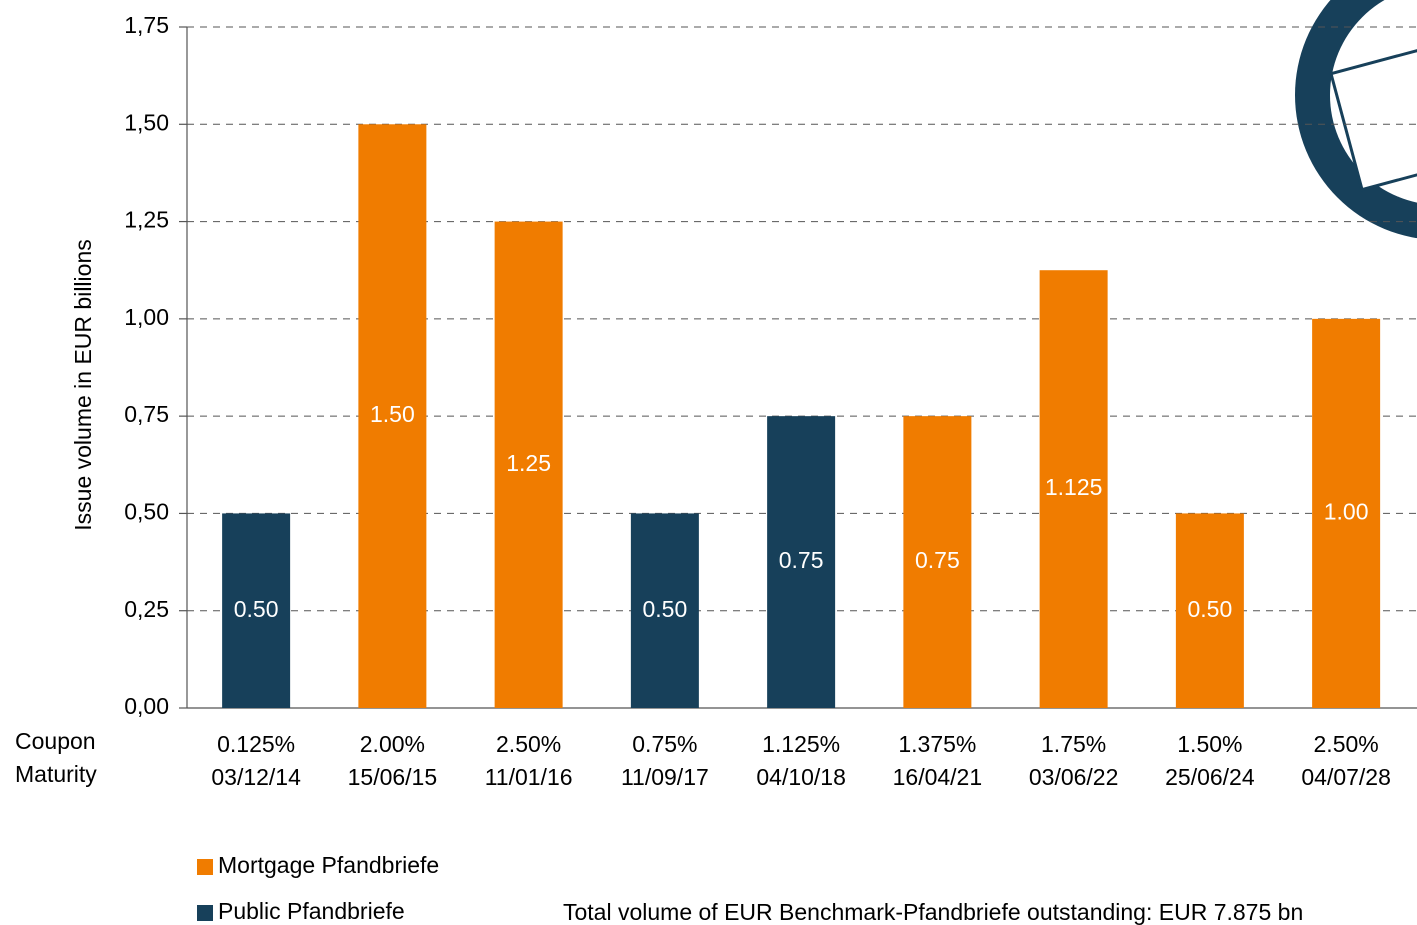  I want to click on x-tick-label: 16/04/21, so click(938, 777).